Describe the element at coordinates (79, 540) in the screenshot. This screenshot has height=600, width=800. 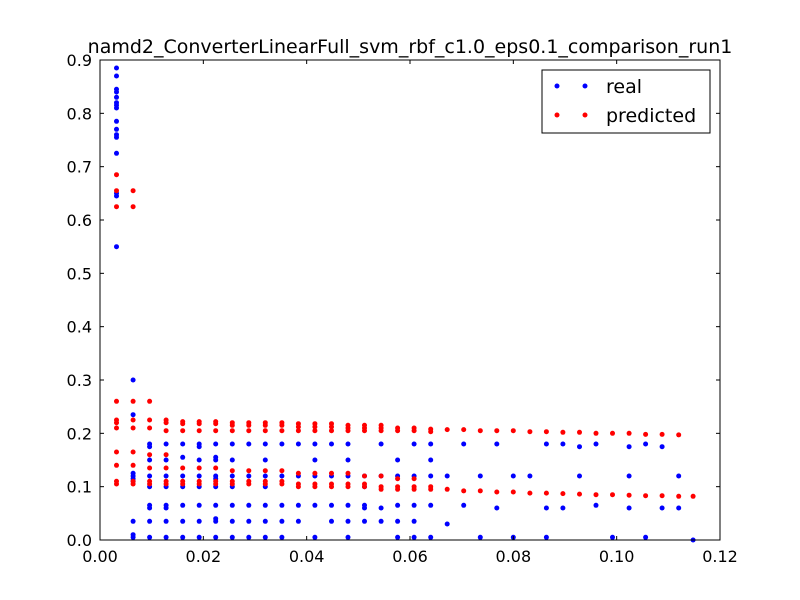
I see `y-tick-label-0: 0.0` at that location.